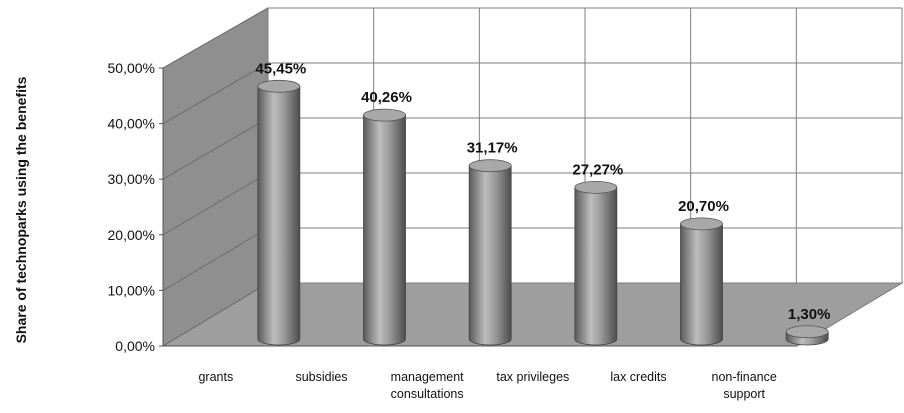  Describe the element at coordinates (638, 377) in the screenshot. I see `x-tick-label: lax credits` at that location.